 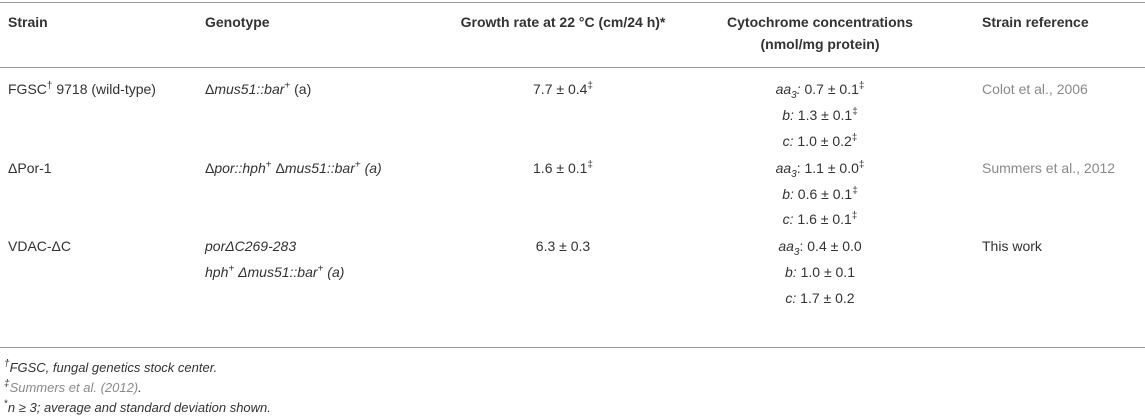 I want to click on genotype-cell: porΔC269-283, so click(x=250, y=246).